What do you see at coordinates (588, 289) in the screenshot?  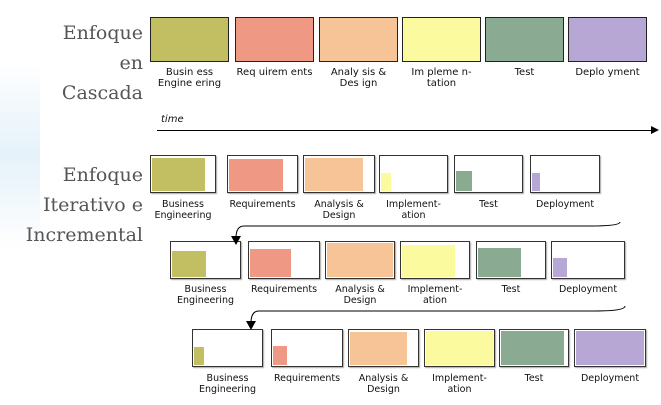 I see `iteration-2-phase-label: Deployment` at bounding box center [588, 289].